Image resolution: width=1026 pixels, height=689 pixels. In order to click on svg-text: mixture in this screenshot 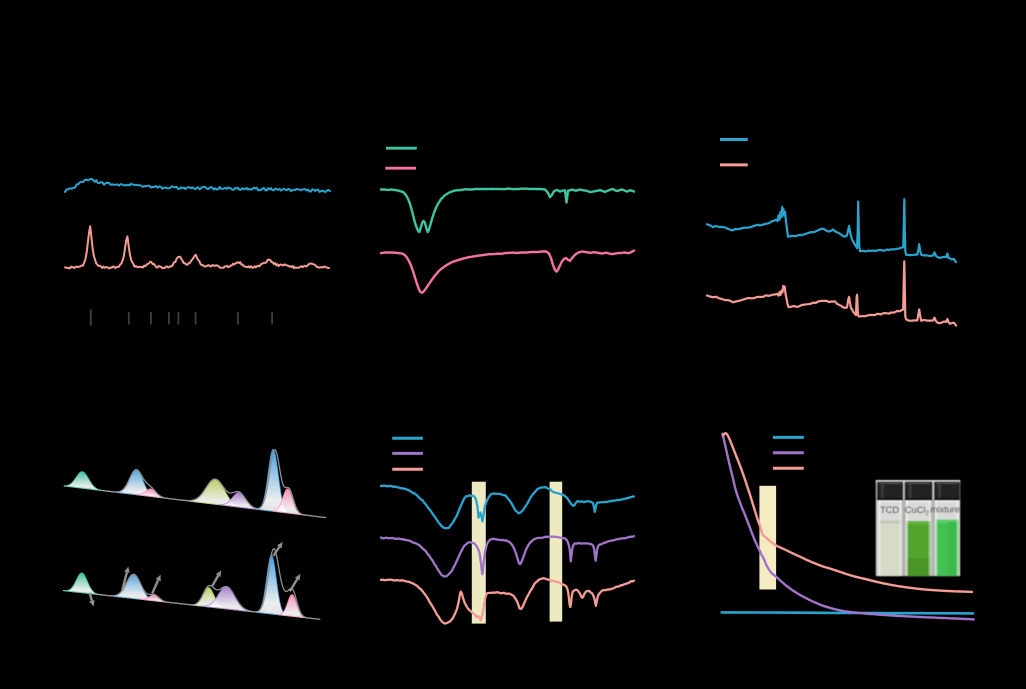, I will do `click(945, 509)`.